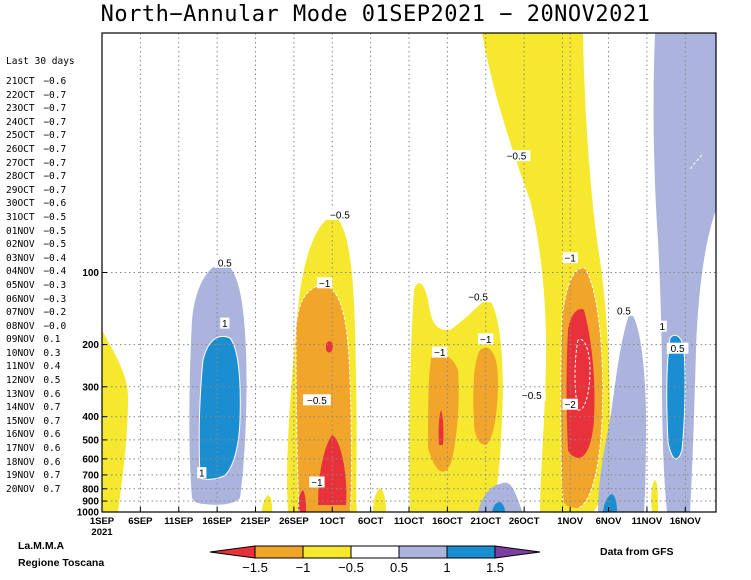 Image resolution: width=751 pixels, height=580 pixels. What do you see at coordinates (485, 521) in the screenshot?
I see `x-tick-label: 21OCT` at bounding box center [485, 521].